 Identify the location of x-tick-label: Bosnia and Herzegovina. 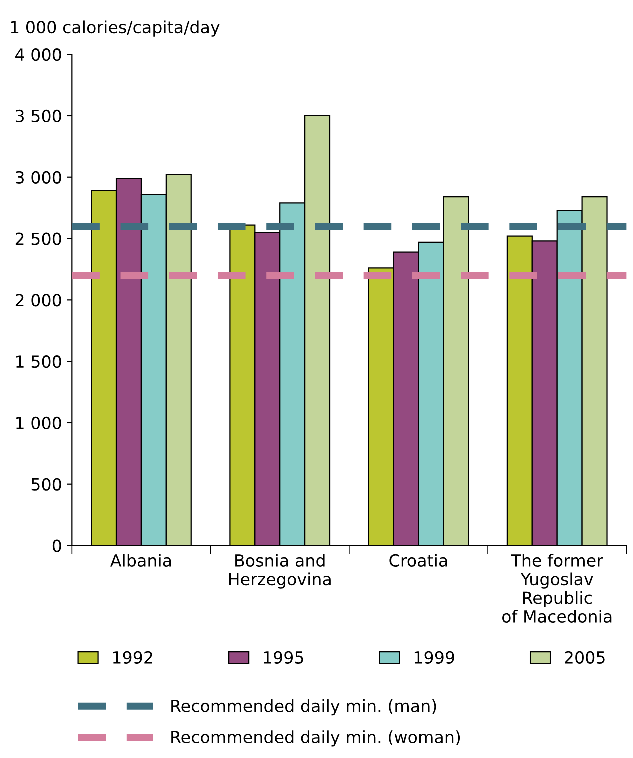
(280, 571).